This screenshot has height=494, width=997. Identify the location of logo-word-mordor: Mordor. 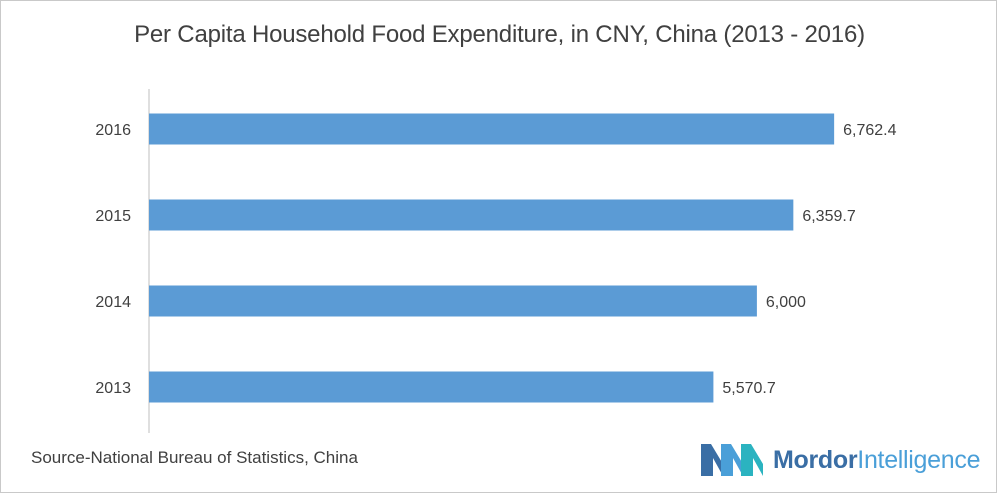
(815, 459).